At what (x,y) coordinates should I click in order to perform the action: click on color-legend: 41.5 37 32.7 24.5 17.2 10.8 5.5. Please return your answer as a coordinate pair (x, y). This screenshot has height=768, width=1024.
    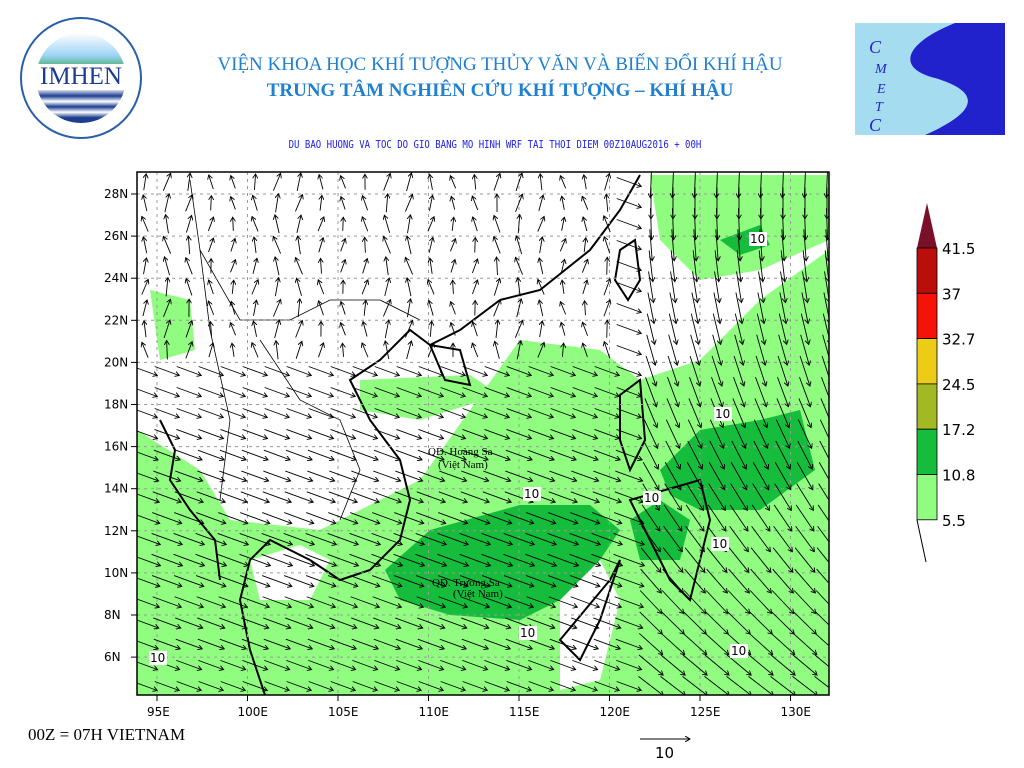
    Looking at the image, I should click on (945, 383).